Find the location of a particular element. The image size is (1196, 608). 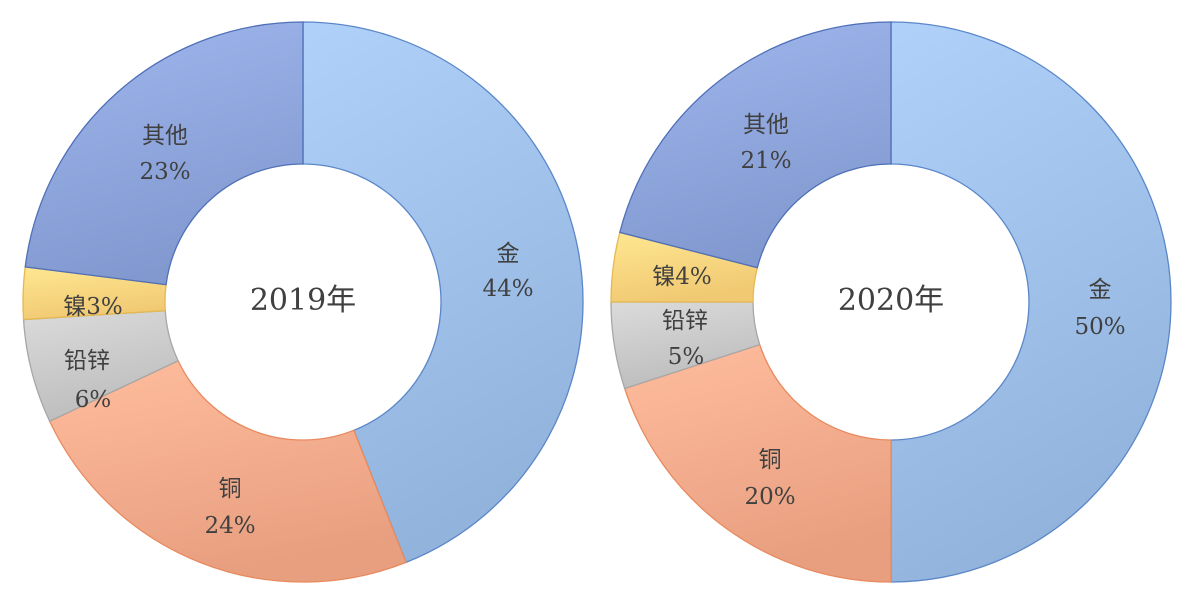

slice-value-1-0: 50% is located at coordinates (1099, 327).